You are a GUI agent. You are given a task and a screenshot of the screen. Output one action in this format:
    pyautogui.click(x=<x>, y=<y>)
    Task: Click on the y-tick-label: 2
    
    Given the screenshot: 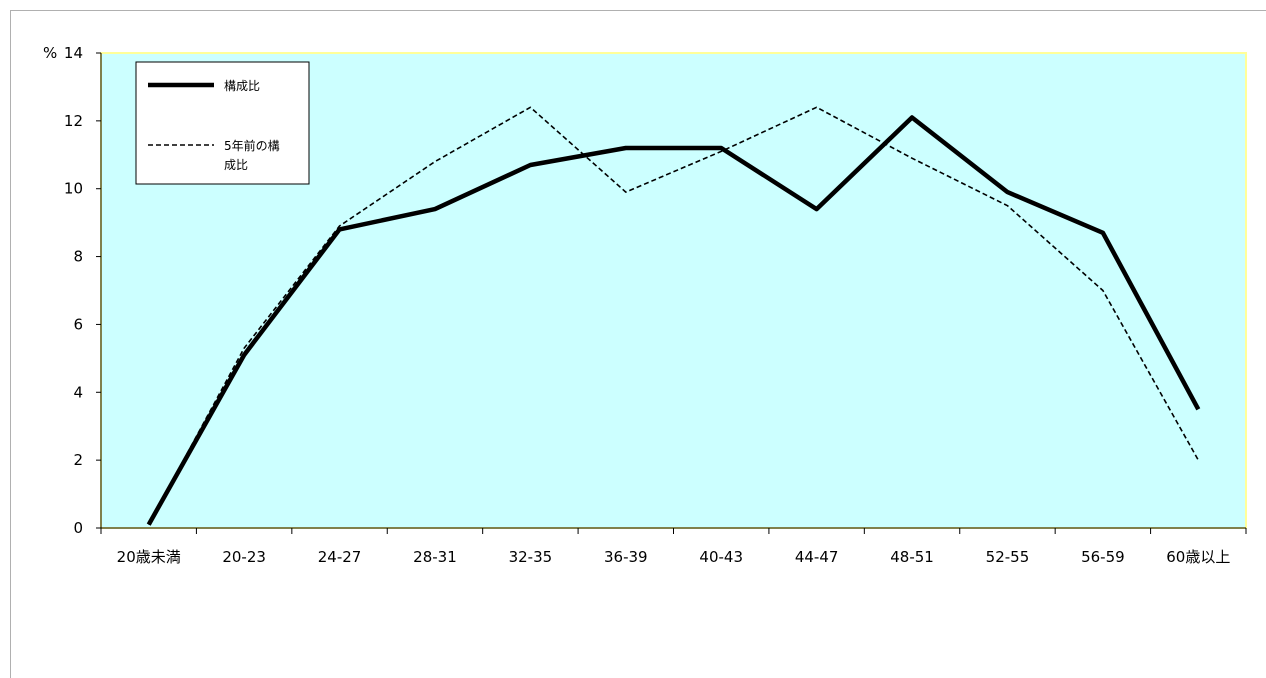 What is the action you would take?
    pyautogui.click(x=78, y=460)
    